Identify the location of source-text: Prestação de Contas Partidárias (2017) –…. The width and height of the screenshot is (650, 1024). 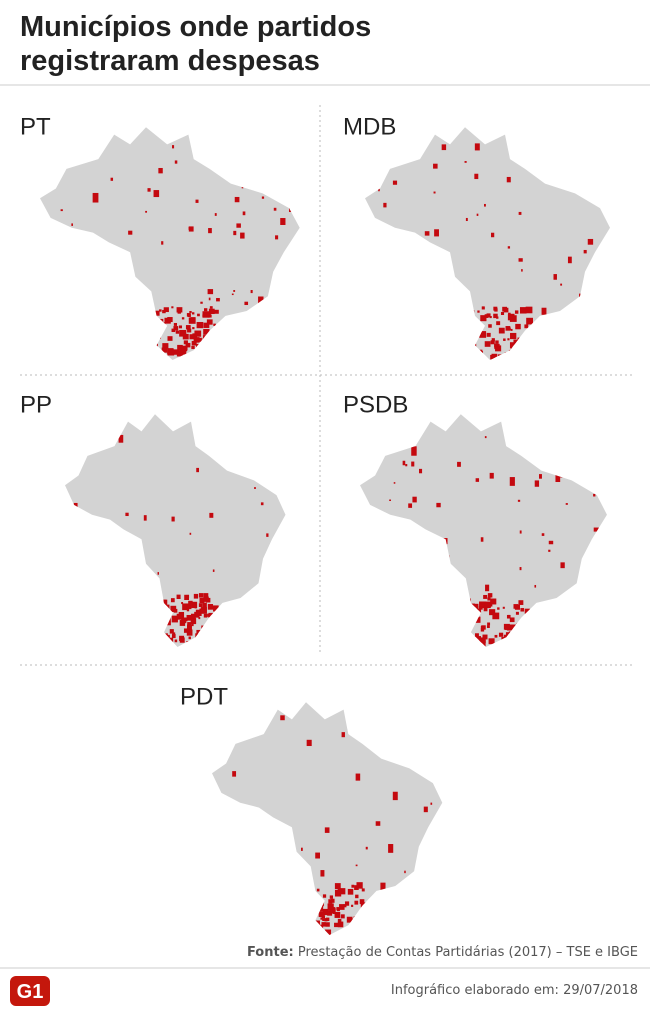
(468, 952).